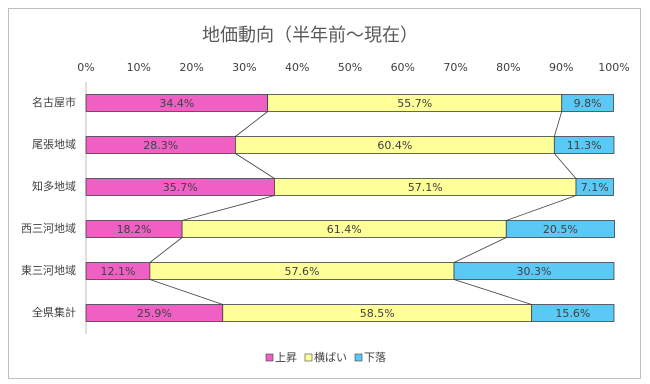 This screenshot has height=384, width=650. Describe the element at coordinates (330, 357) in the screenshot. I see `legend-label: 横ばい` at that location.